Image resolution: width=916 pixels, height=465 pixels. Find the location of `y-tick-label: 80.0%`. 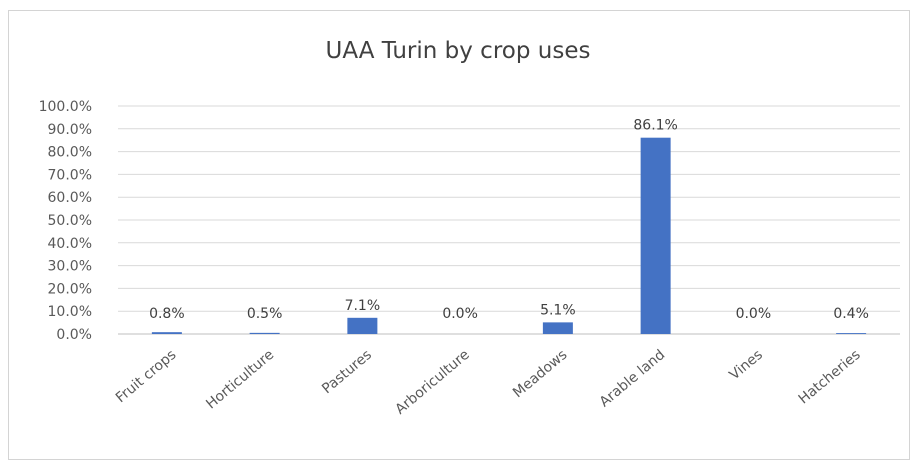

y-tick-label: 80.0% is located at coordinates (70, 153).